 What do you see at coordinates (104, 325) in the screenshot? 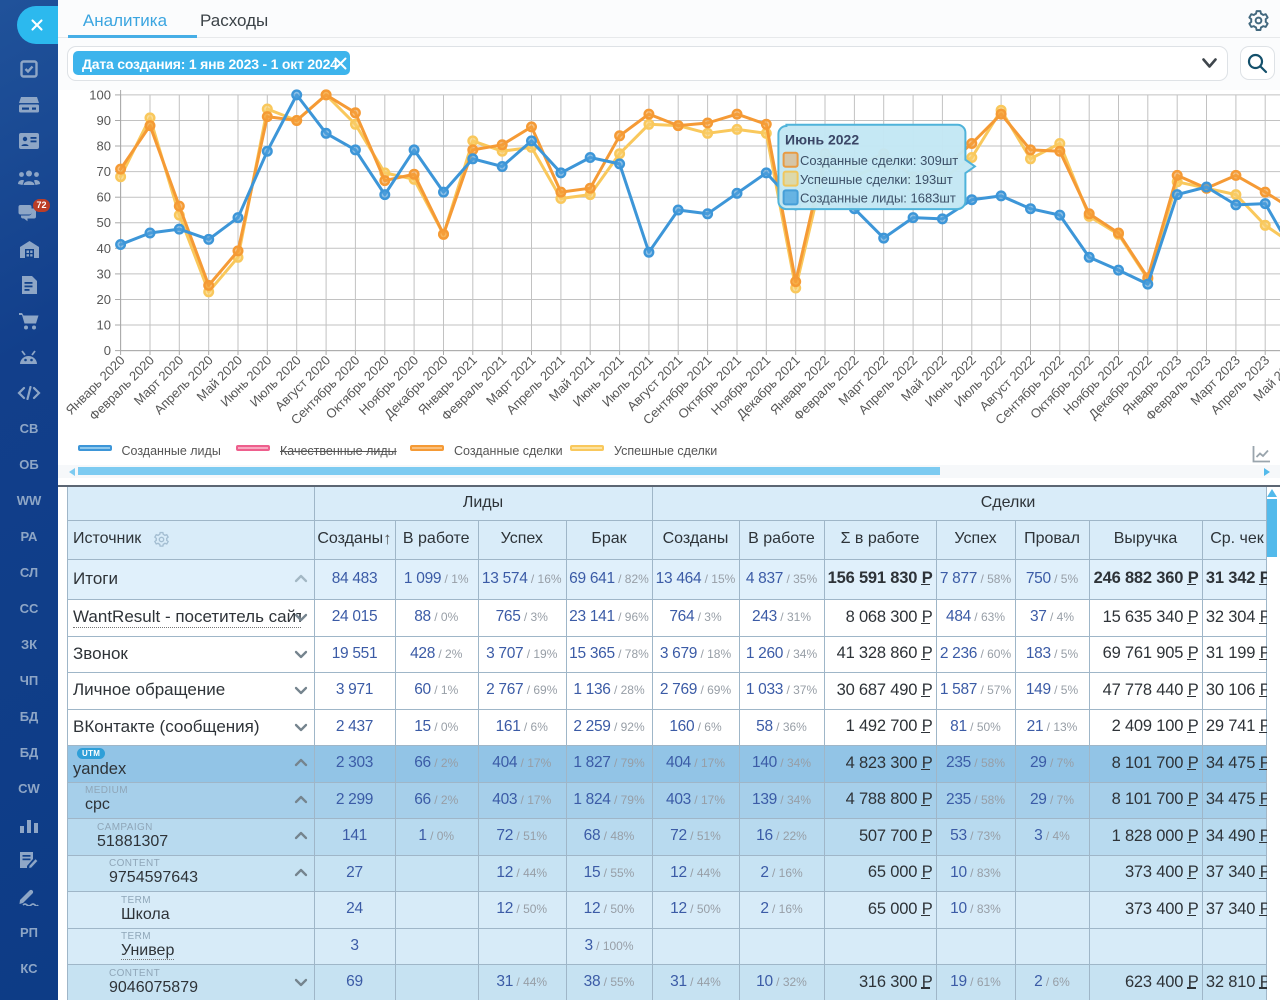
I see `svg-text: 10` at bounding box center [104, 325].